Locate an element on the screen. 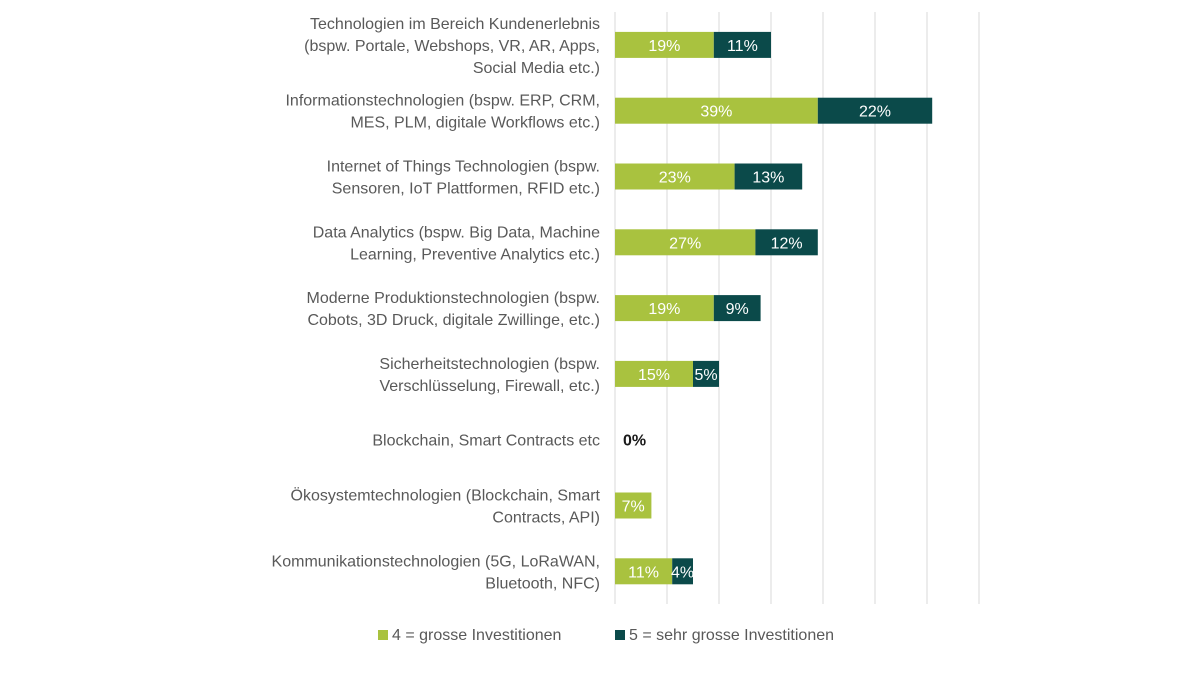 Image resolution: width=1200 pixels, height=675 pixels. data-label: 15% is located at coordinates (654, 375).